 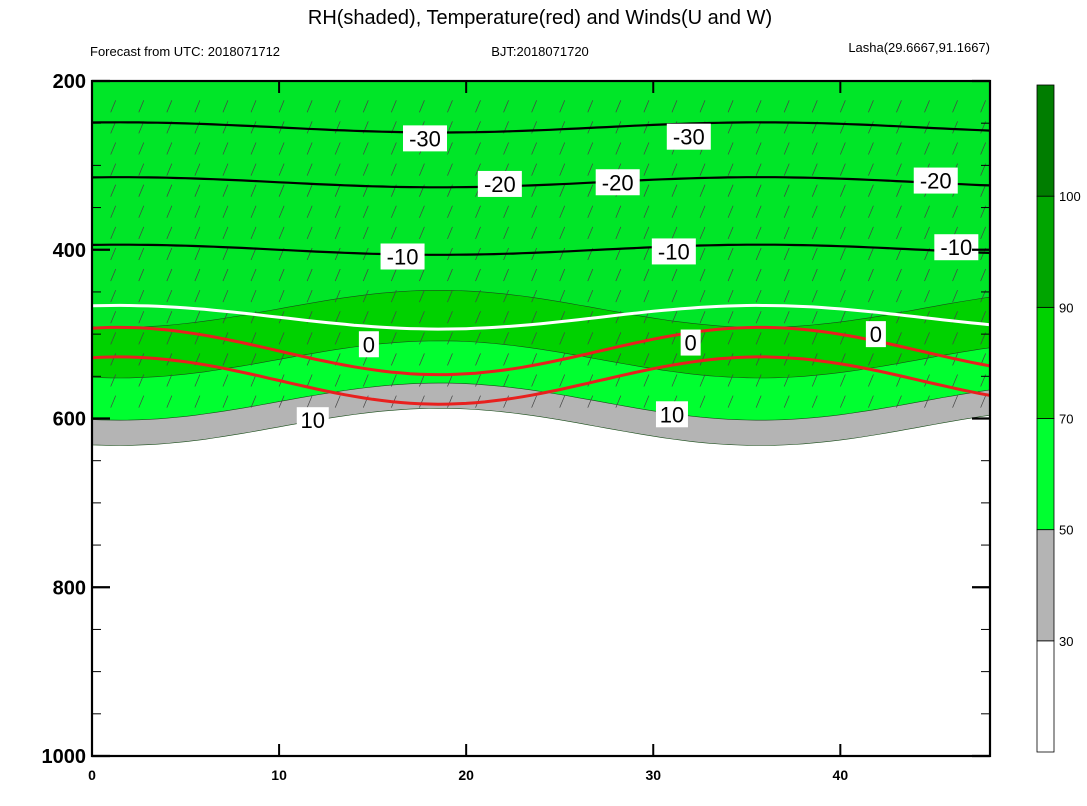 I want to click on y-tick-label: 1000, so click(x=64, y=757).